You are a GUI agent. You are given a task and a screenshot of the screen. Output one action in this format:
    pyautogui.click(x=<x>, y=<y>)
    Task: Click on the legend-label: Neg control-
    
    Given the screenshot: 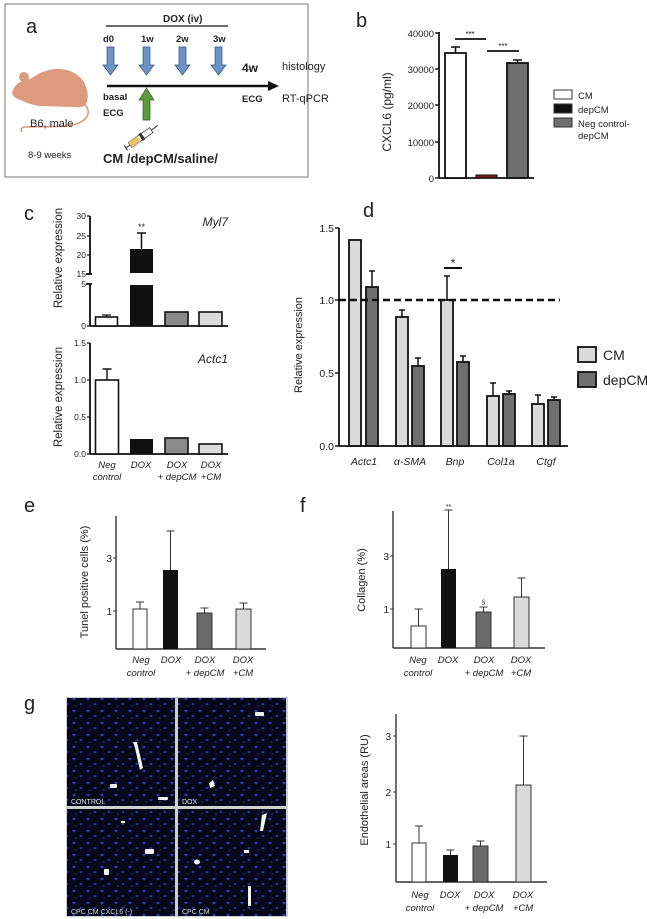 What is the action you would take?
    pyautogui.click(x=604, y=124)
    